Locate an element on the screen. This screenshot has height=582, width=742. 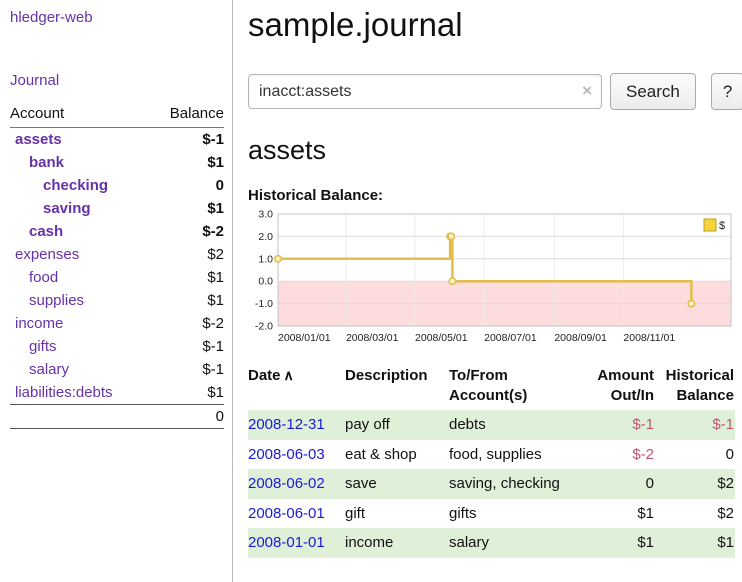
register-description-cell: save is located at coordinates (361, 483).